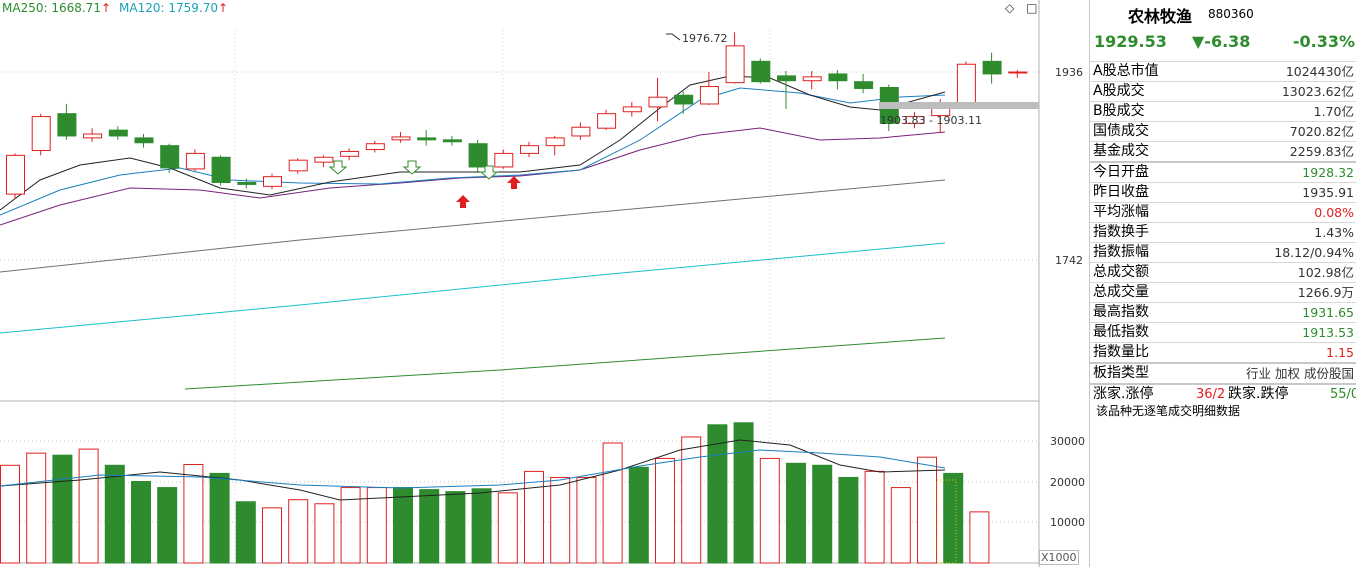 This screenshot has height=567, width=1356. Describe the element at coordinates (1121, 151) in the screenshot. I see `quote-row-label: 基金成交` at that location.